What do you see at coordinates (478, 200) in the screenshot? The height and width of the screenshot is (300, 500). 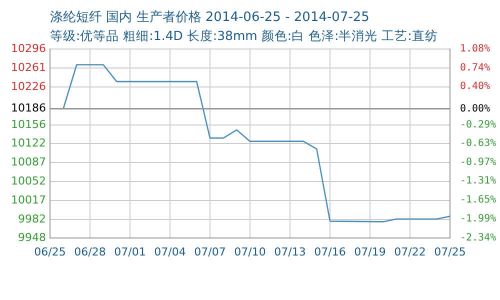 I see `y2-tick-label: -1.65%` at bounding box center [478, 200].